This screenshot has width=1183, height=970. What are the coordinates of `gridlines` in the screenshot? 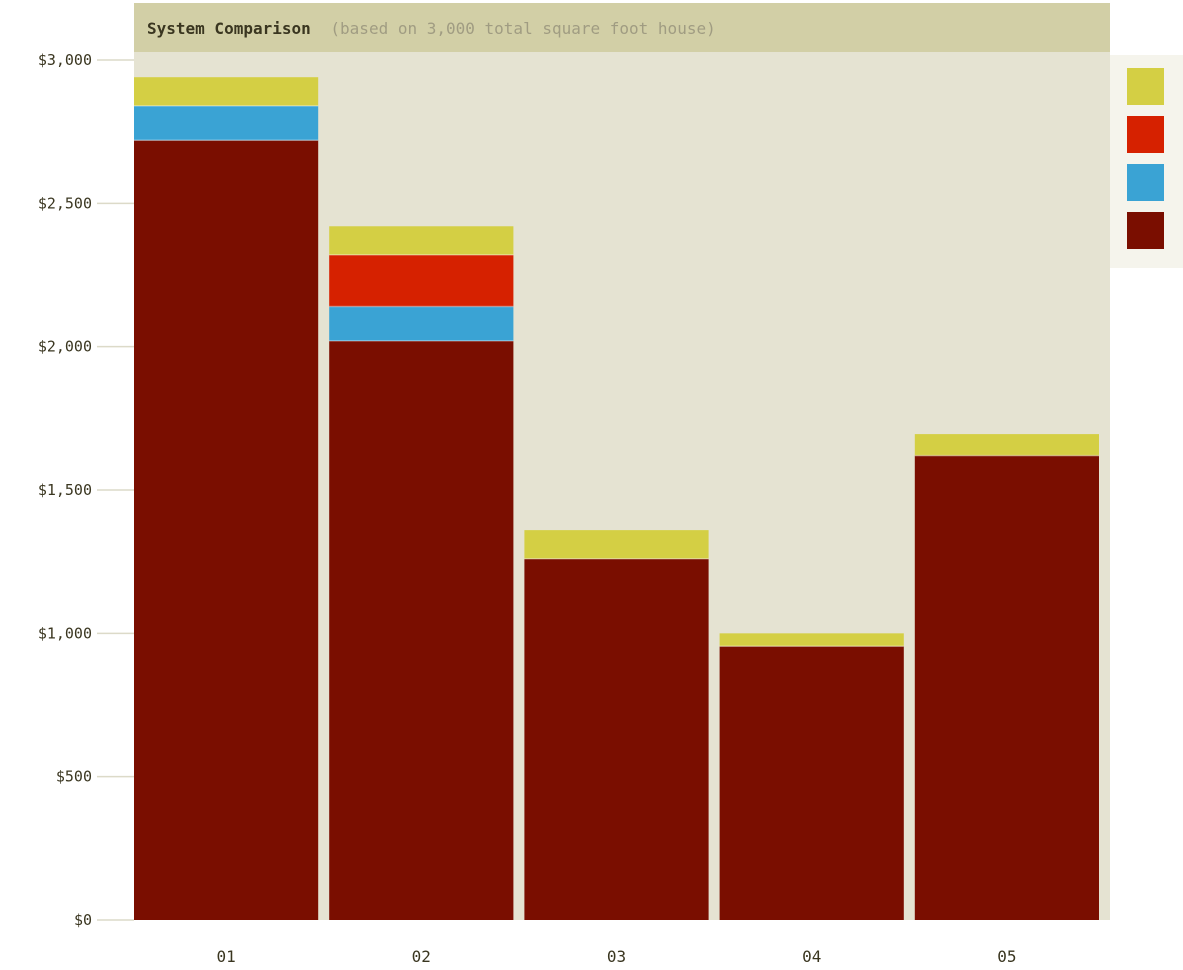 It's located at (115, 490).